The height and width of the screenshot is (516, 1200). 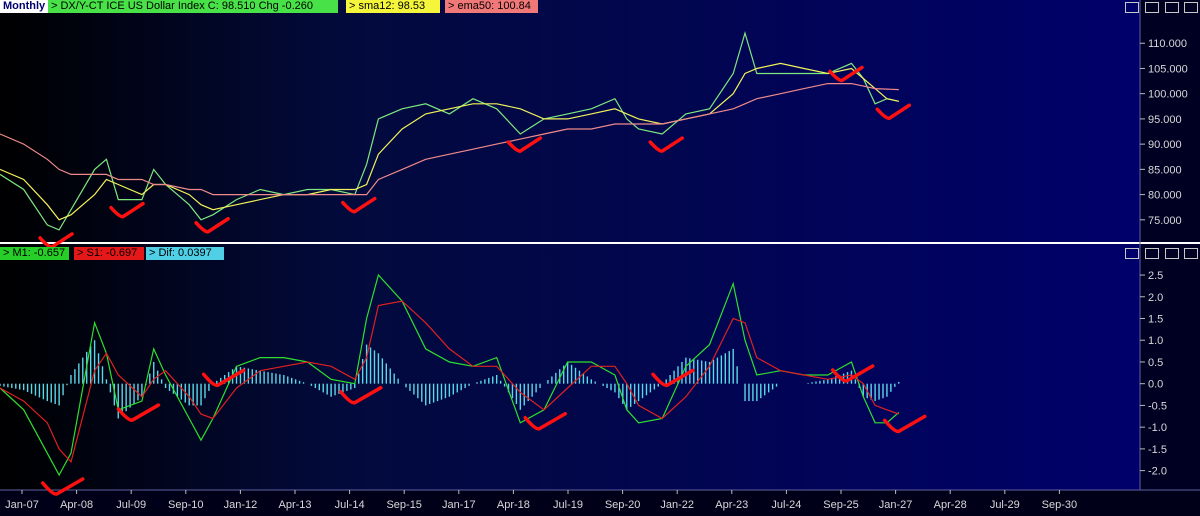 I want to click on y-tick-label-lower-9: -2.0, so click(x=1157, y=472).